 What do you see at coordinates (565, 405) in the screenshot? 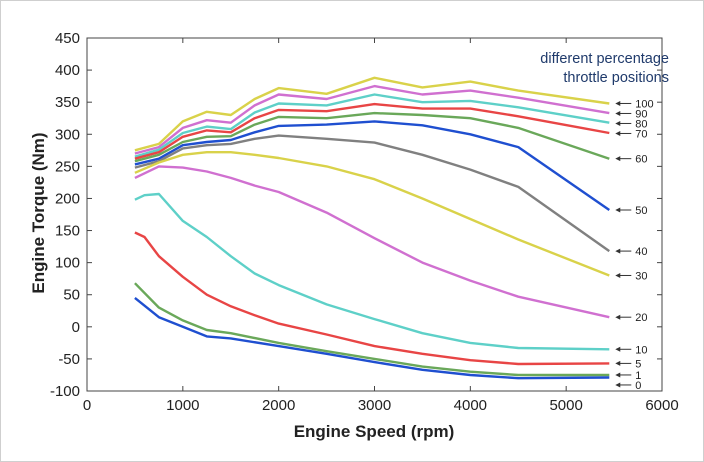
I see `x-tick-label: 5000` at bounding box center [565, 405].